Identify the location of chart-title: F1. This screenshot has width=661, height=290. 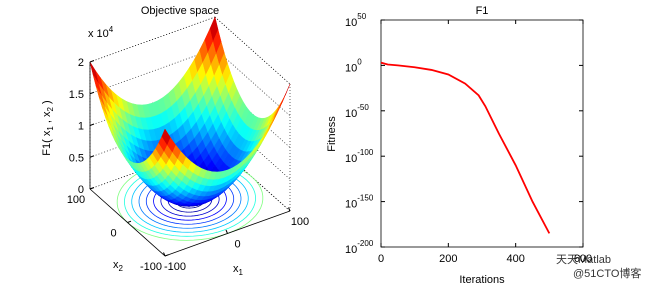
(482, 11).